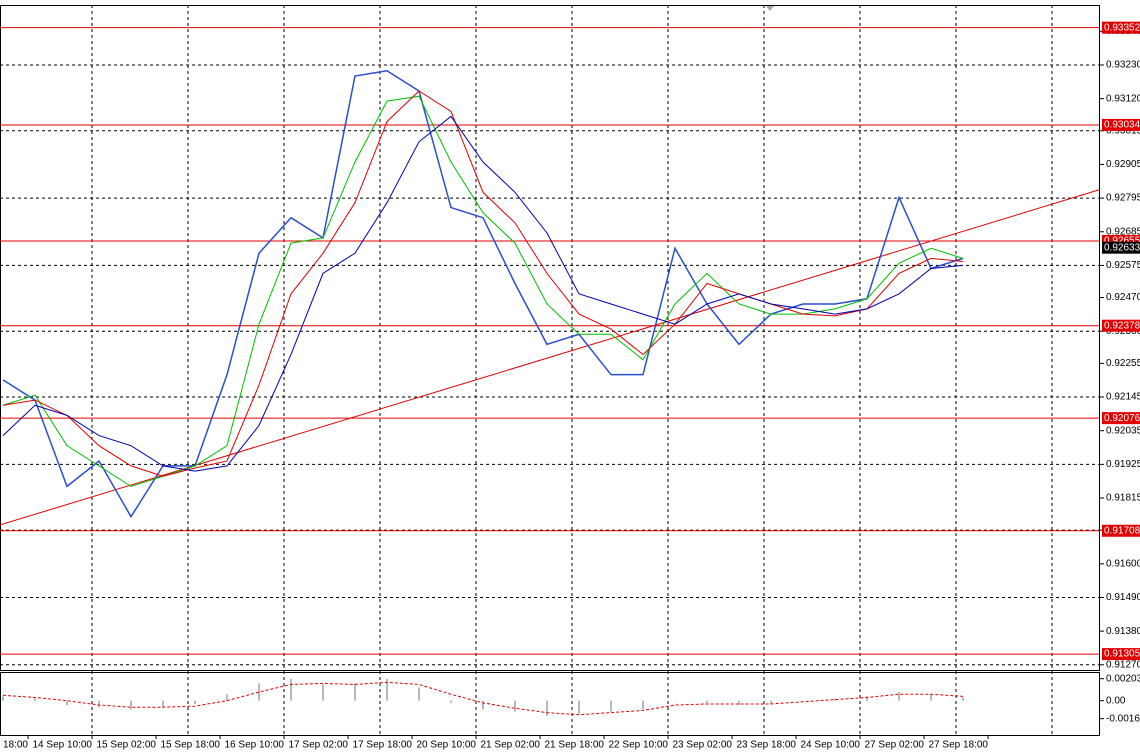 Image resolution: width=1140 pixels, height=754 pixels. I want to click on y-tick-label: 0.93230, so click(1123, 65).